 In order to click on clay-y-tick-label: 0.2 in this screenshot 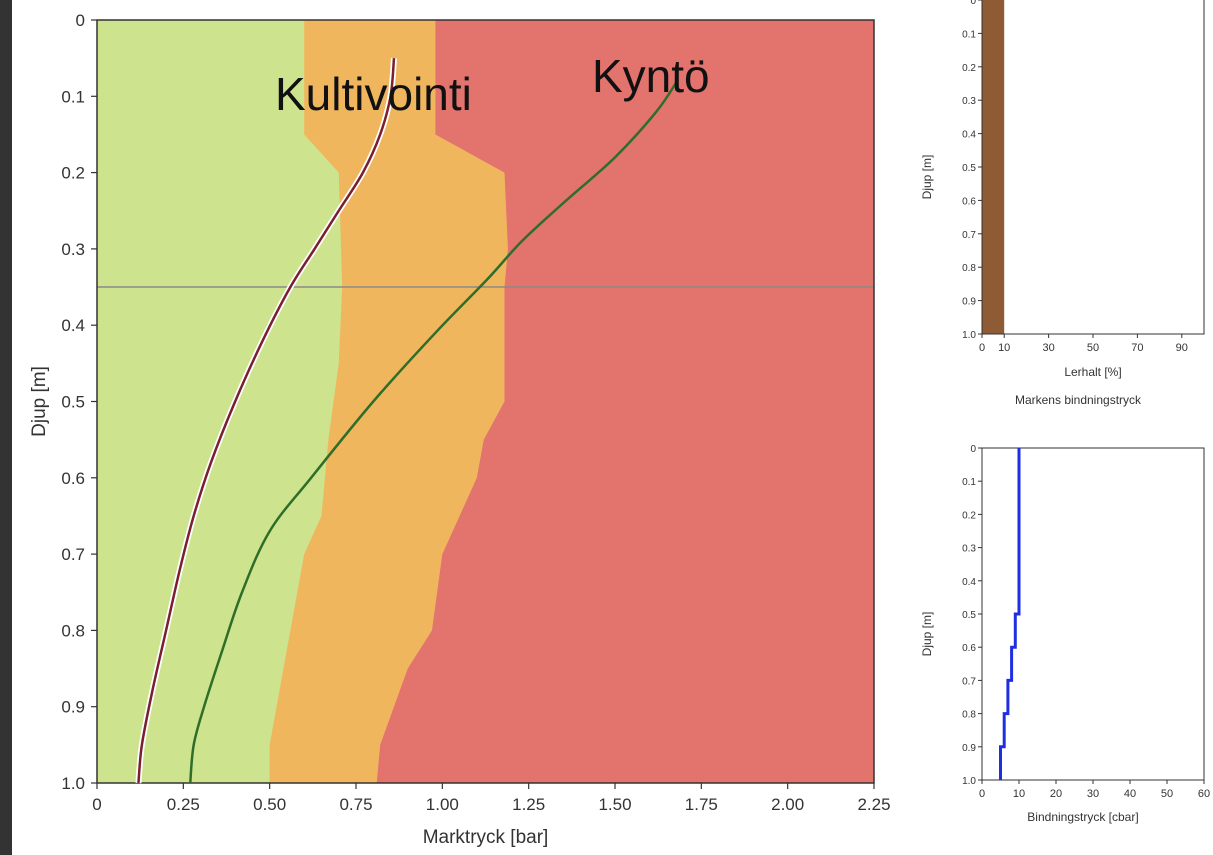, I will do `click(969, 68)`.